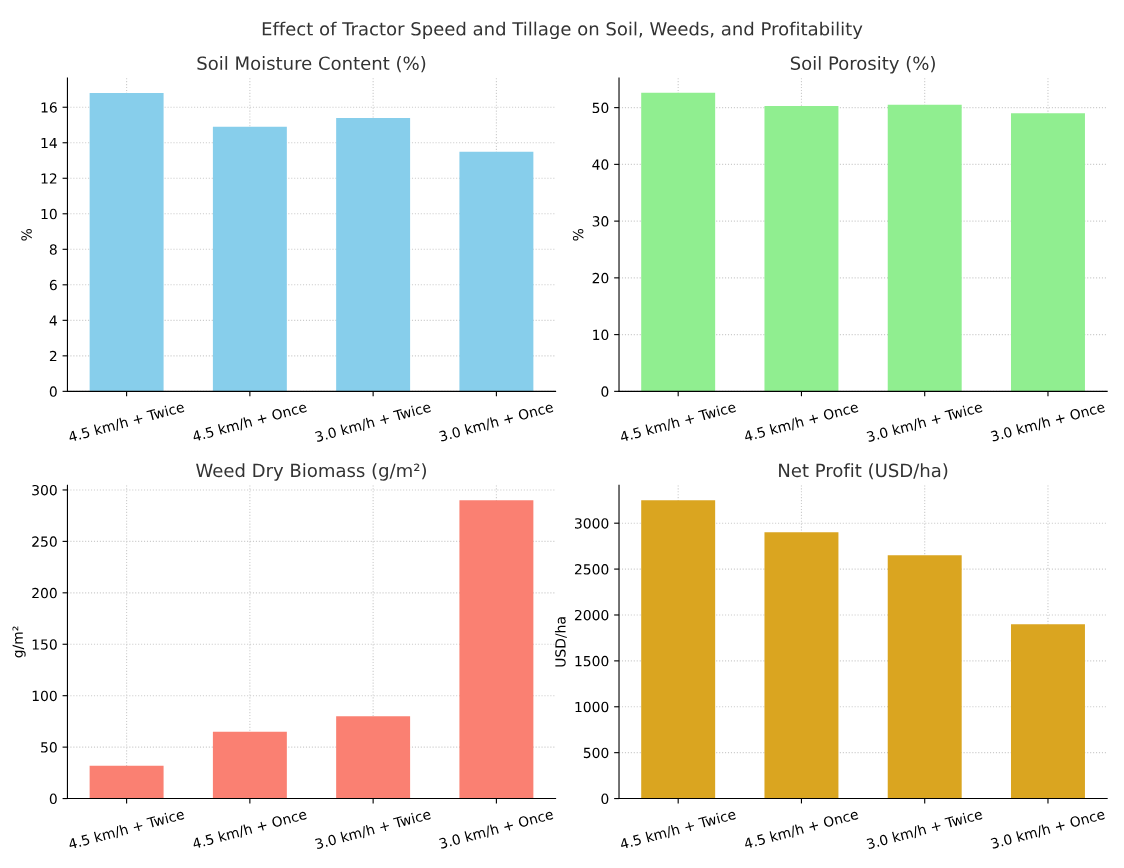 This screenshot has width=1124, height=868. I want to click on y-tick-label: 8, so click(53, 249).